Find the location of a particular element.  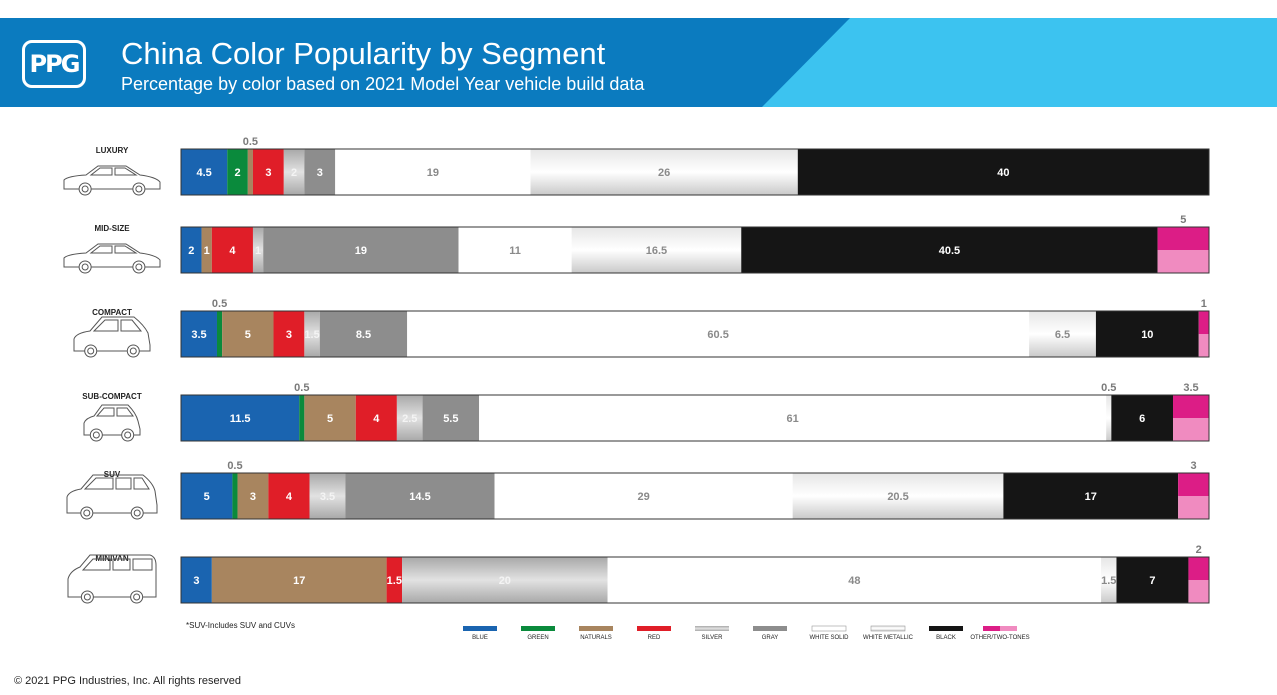

value-label: 11.5 is located at coordinates (240, 419).